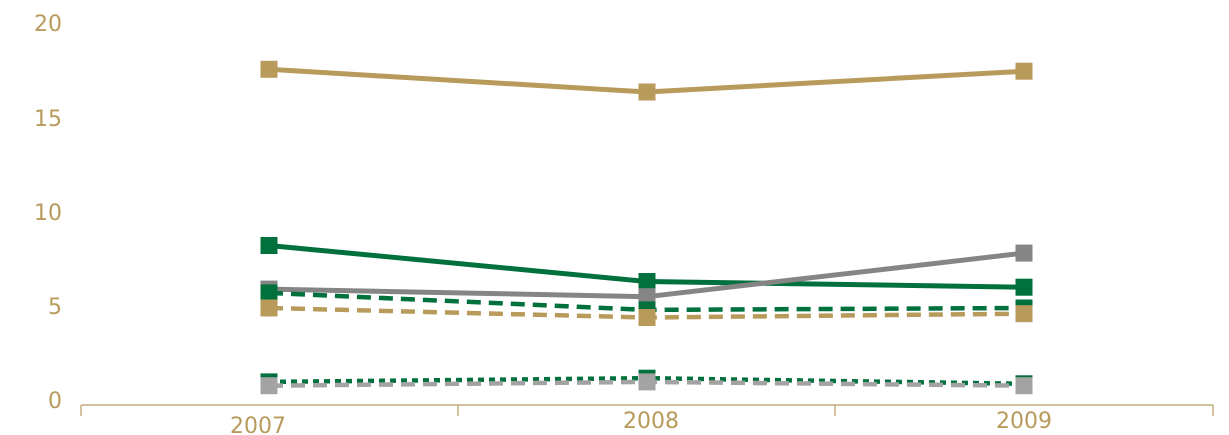 The image size is (1229, 435). I want to click on x-axis-labels: 2007 2008 2009, so click(641, 422).